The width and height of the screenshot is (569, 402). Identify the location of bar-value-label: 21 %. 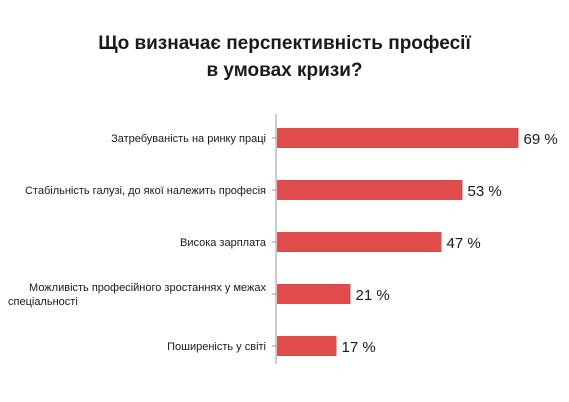
(373, 295).